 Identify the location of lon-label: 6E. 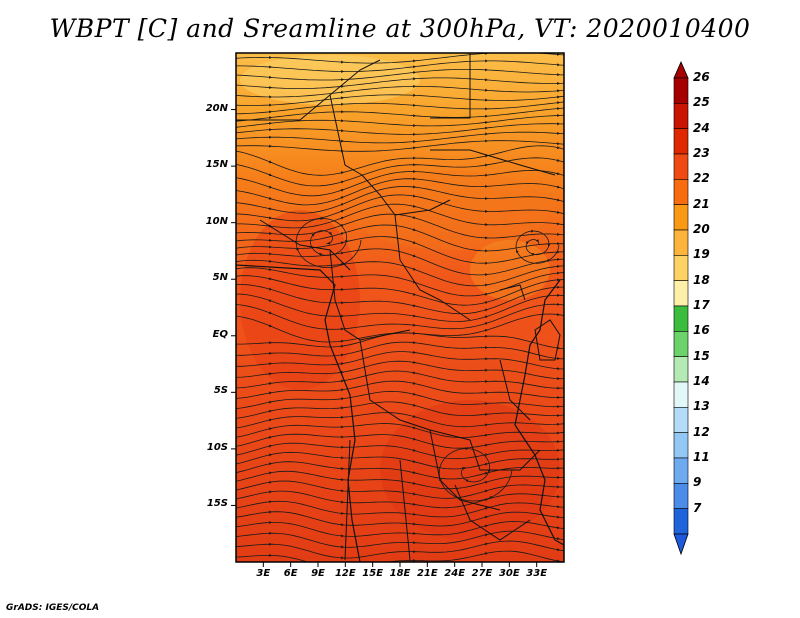
(290, 573).